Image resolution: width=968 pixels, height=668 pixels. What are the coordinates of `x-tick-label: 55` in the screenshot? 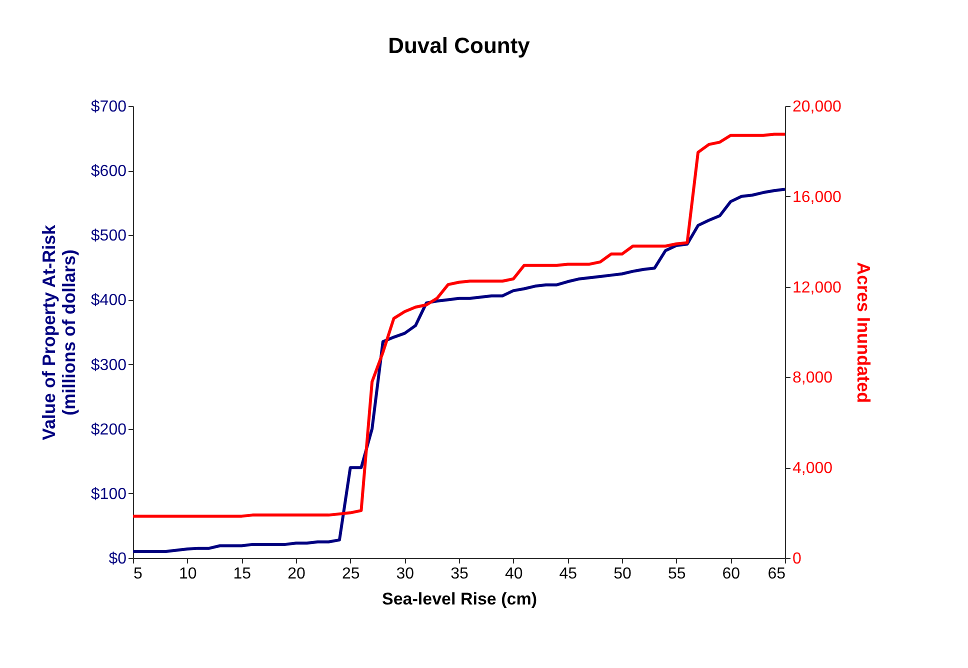 It's located at (677, 574).